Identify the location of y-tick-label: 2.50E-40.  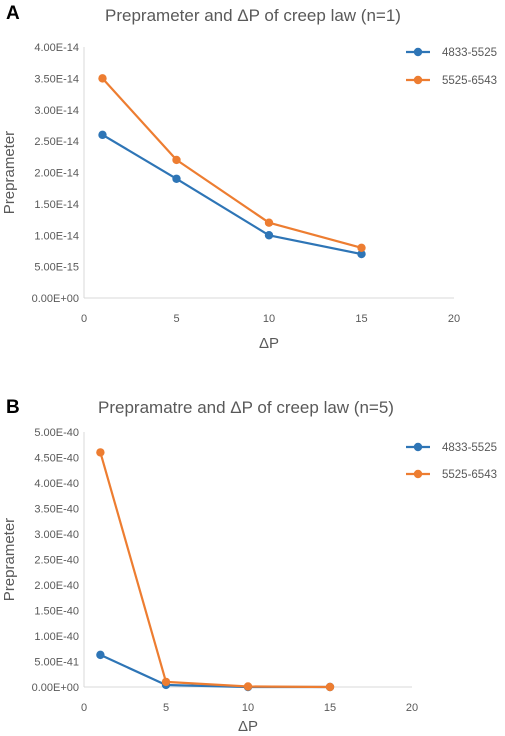
(56, 561).